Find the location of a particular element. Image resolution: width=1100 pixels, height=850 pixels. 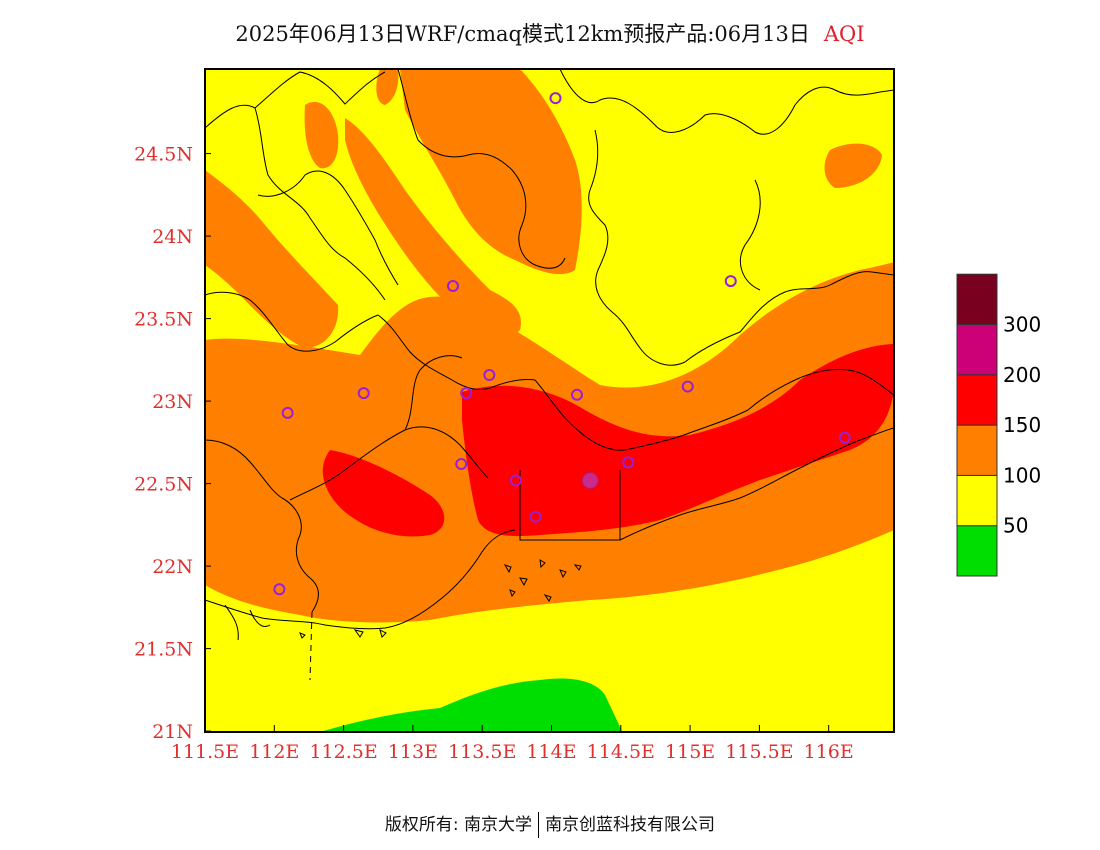

legend-label: 200 is located at coordinates (1022, 375).